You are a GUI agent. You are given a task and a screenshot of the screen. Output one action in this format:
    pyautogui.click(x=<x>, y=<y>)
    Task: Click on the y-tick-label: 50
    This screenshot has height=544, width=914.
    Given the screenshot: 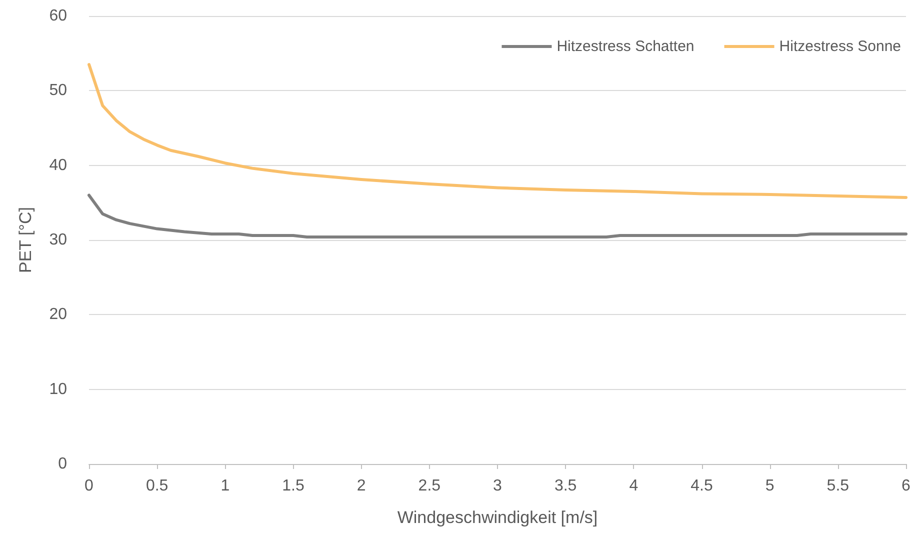 What is the action you would take?
    pyautogui.click(x=58, y=91)
    